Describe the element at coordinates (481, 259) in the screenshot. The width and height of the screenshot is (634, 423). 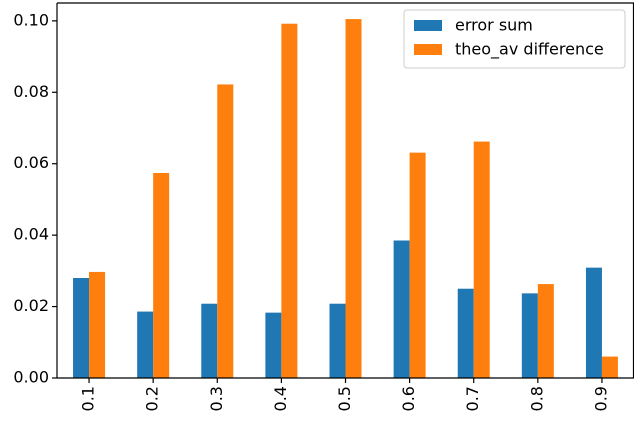
I see `bar-theo-av-difference-0.7` at that location.